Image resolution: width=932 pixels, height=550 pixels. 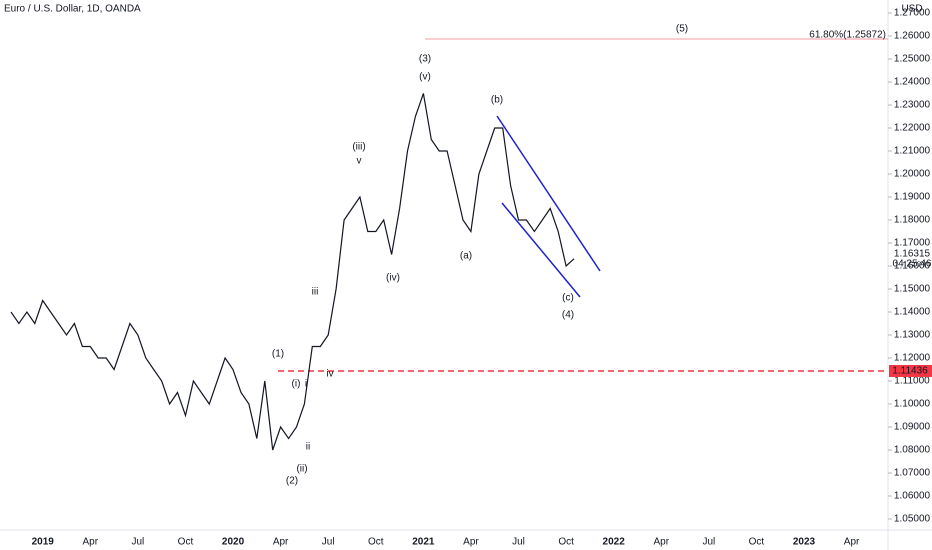 What do you see at coordinates (568, 315) in the screenshot?
I see `wave-label: (4)` at bounding box center [568, 315].